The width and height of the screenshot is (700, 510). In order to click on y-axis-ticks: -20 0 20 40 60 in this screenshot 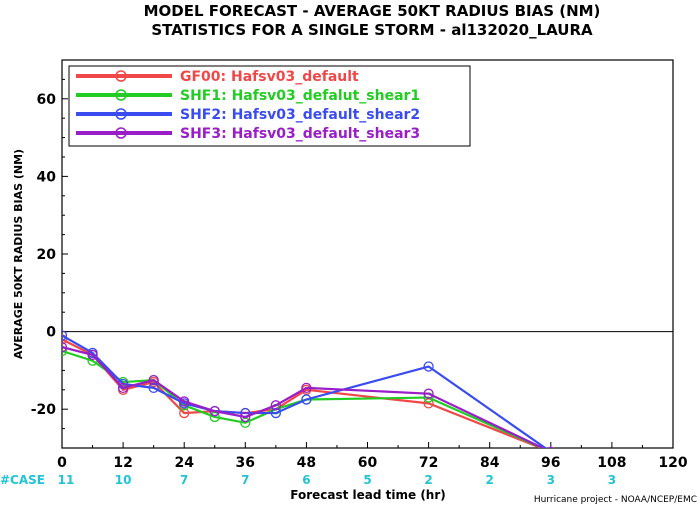, I will do `click(49, 254)`.